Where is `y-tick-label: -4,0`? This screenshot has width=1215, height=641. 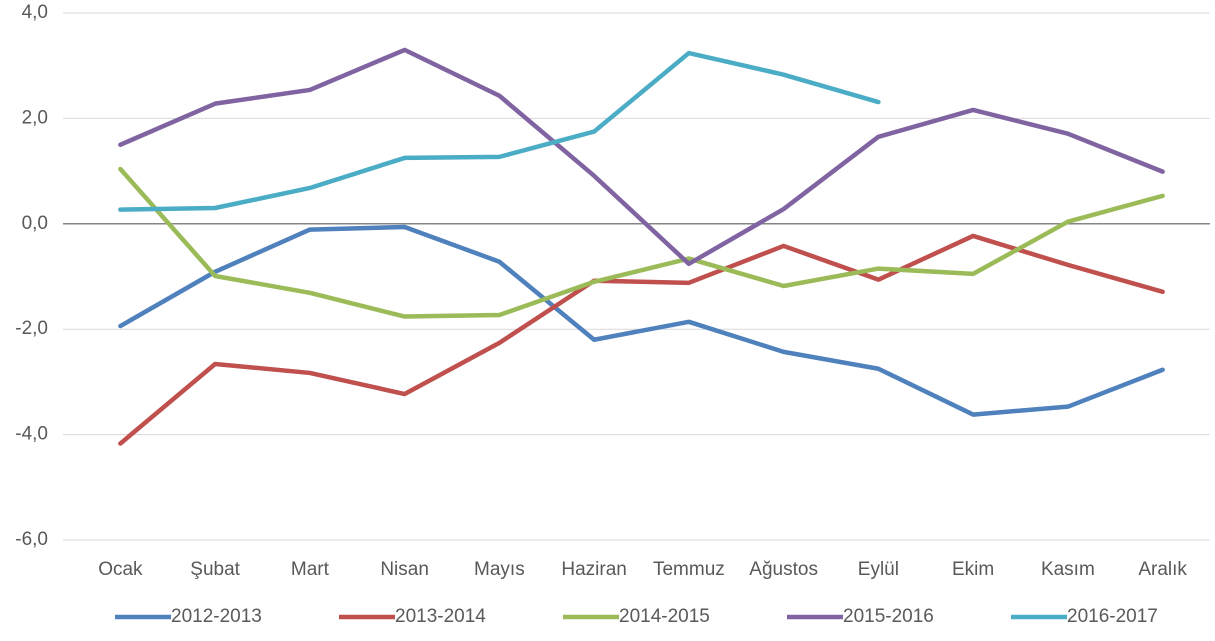
y-tick-label: -4,0 is located at coordinates (31, 434).